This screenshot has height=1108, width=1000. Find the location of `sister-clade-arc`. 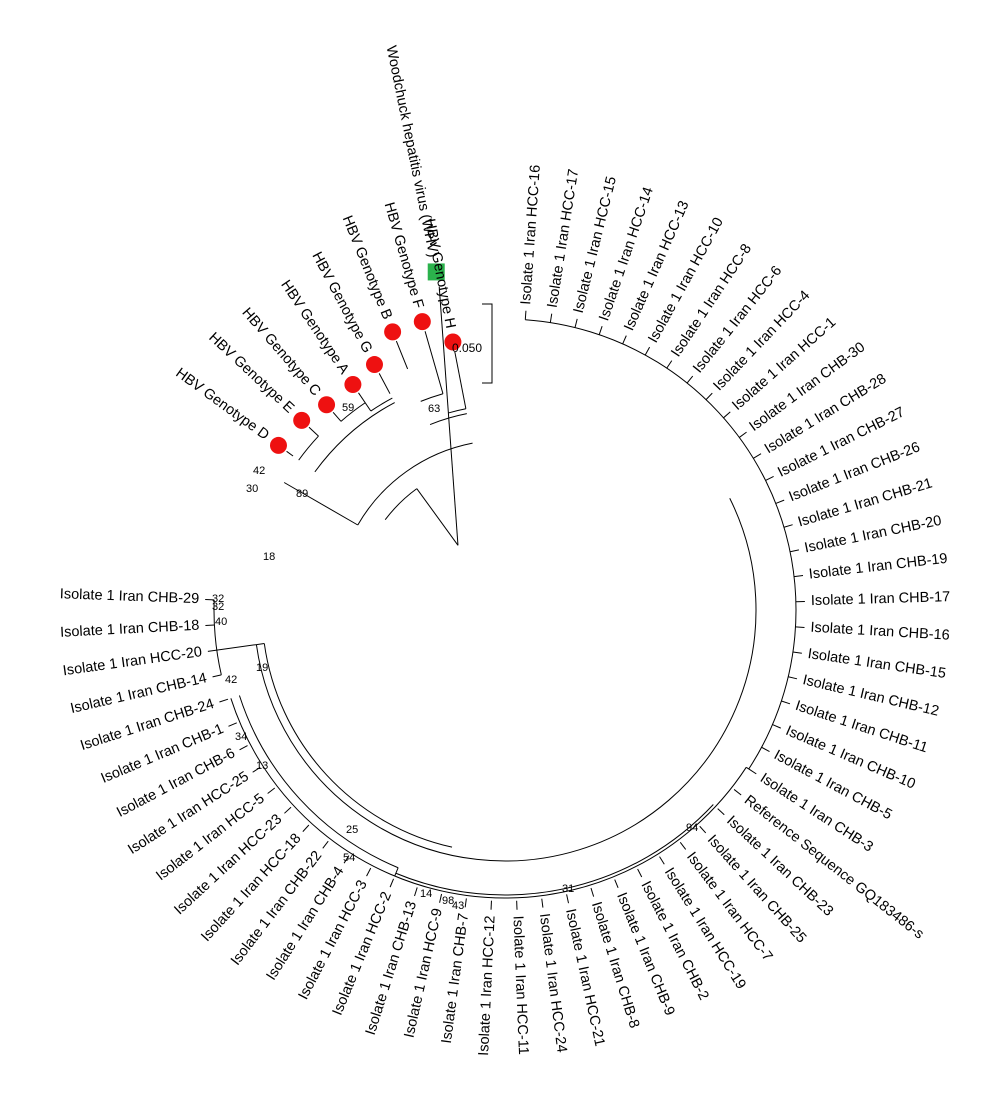

sister-clade-arc is located at coordinates (217, 637).